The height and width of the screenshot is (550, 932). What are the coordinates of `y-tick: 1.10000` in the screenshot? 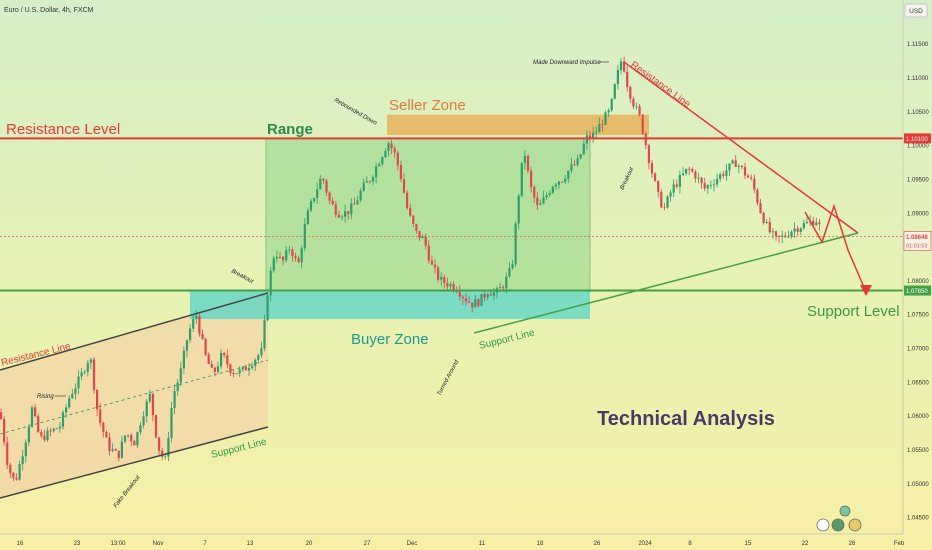 It's located at (918, 147).